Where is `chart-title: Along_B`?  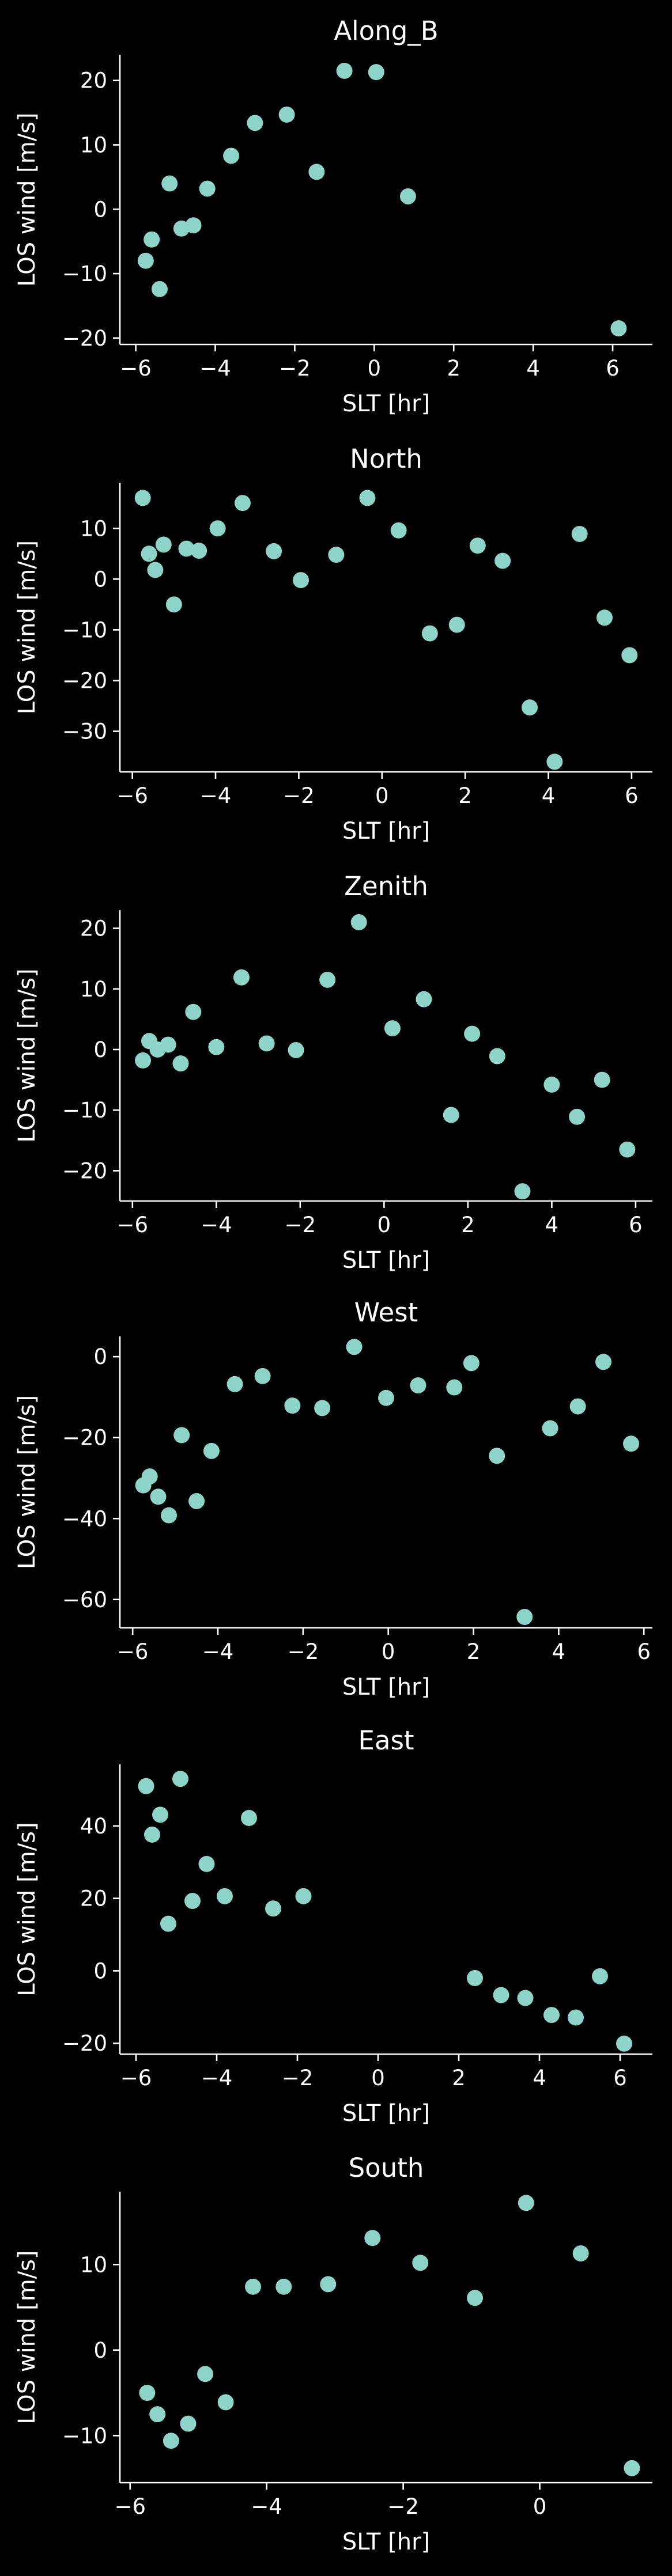
chart-title: Along_B is located at coordinates (386, 31).